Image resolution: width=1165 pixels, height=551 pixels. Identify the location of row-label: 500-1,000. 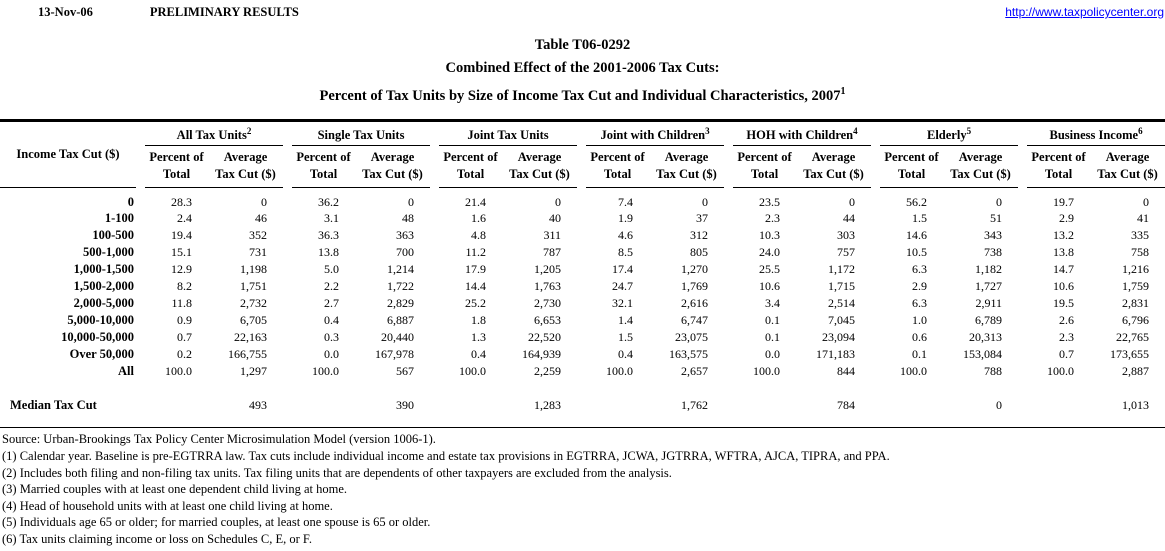
(108, 252).